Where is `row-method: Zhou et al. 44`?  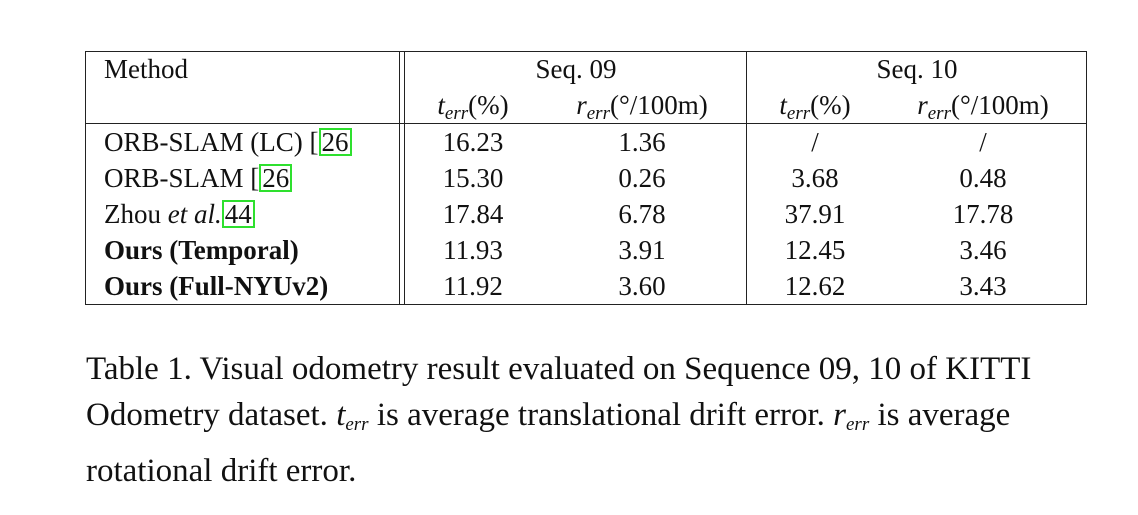 row-method: Zhou et al. 44 is located at coordinates (179, 214).